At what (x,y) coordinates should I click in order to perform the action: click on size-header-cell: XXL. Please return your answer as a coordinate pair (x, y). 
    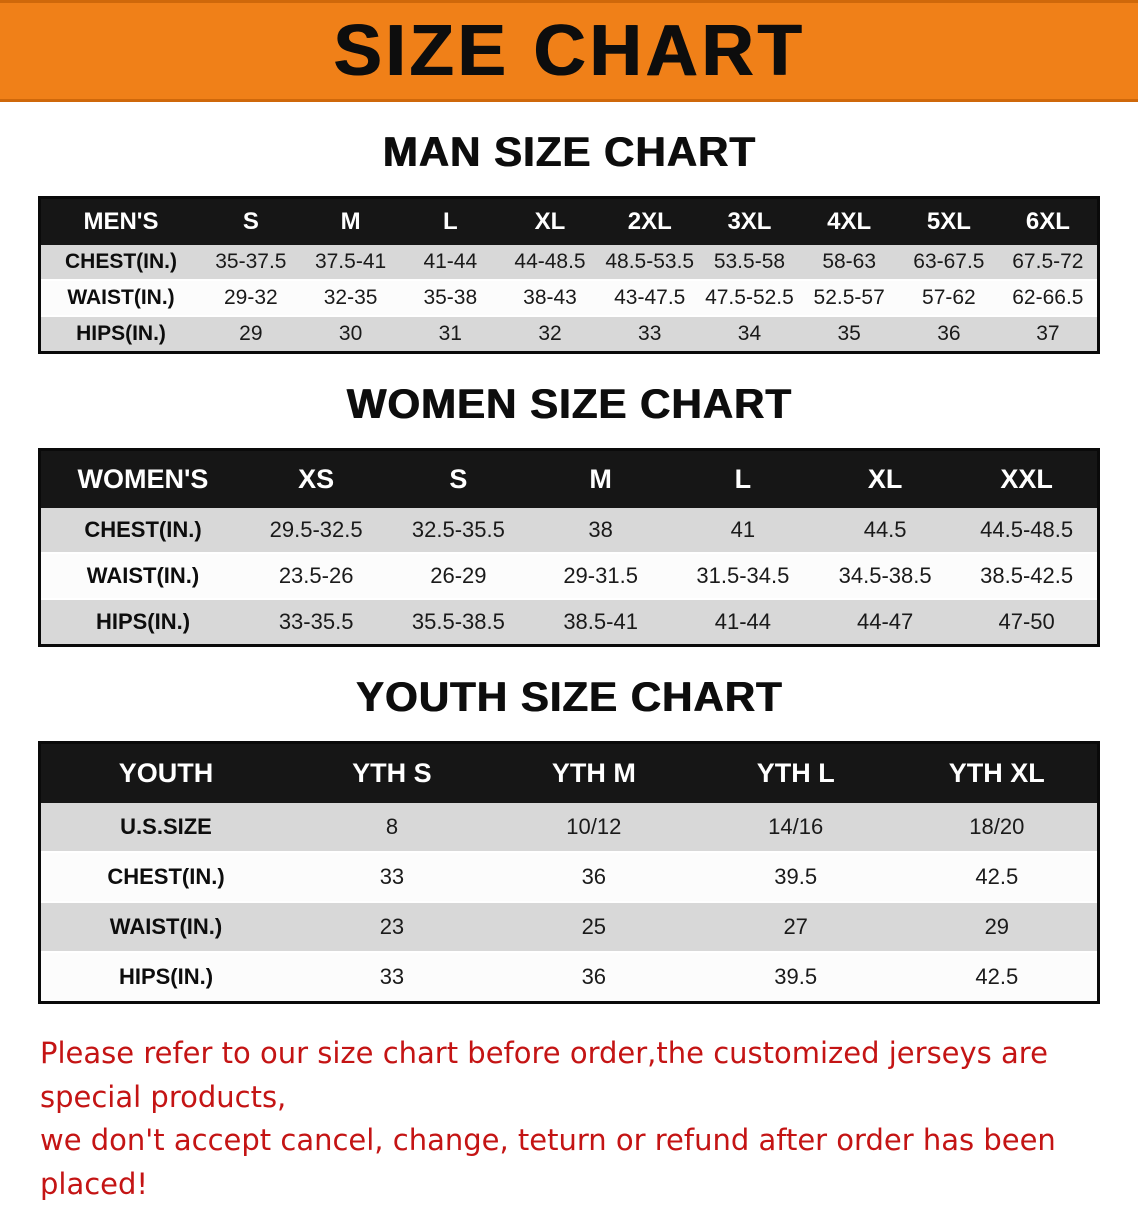
    Looking at the image, I should click on (1027, 478).